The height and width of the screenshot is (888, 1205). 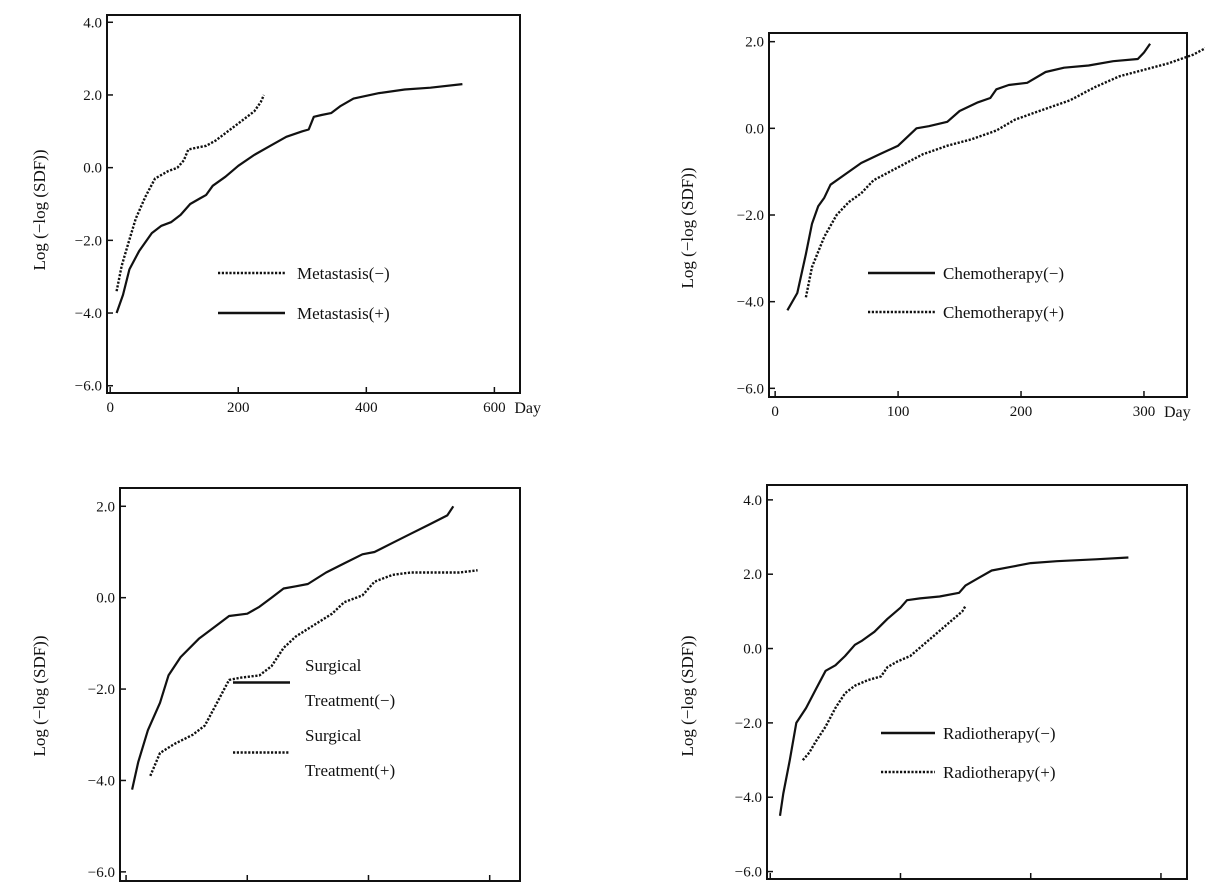 I want to click on x-tick-label: 100, so click(x=898, y=412).